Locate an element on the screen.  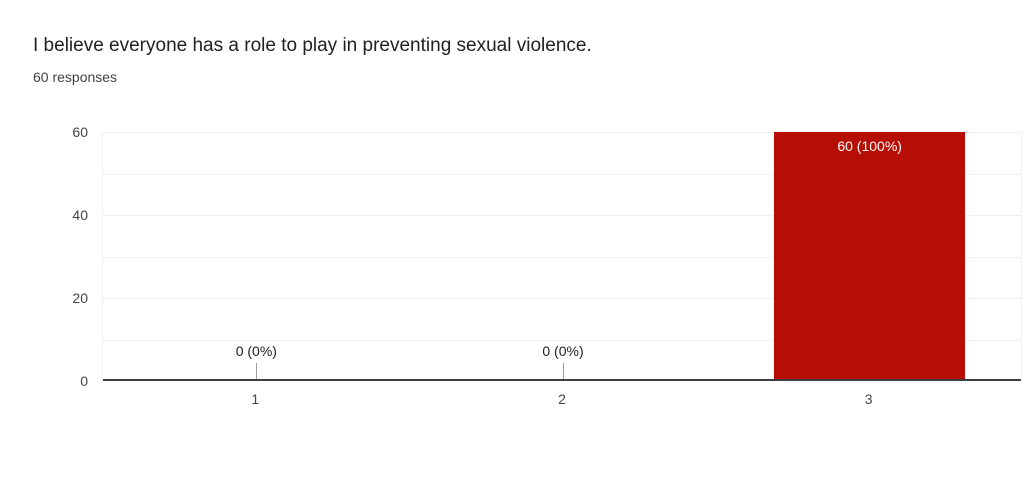
y-axis-label: 40 is located at coordinates (80, 215).